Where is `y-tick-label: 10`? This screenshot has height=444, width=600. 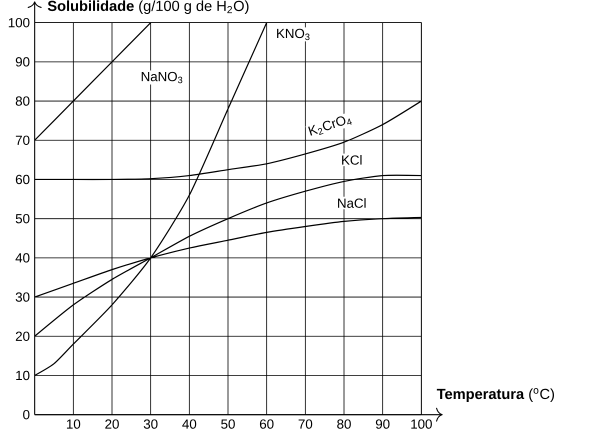
y-tick-label: 10 is located at coordinates (23, 375).